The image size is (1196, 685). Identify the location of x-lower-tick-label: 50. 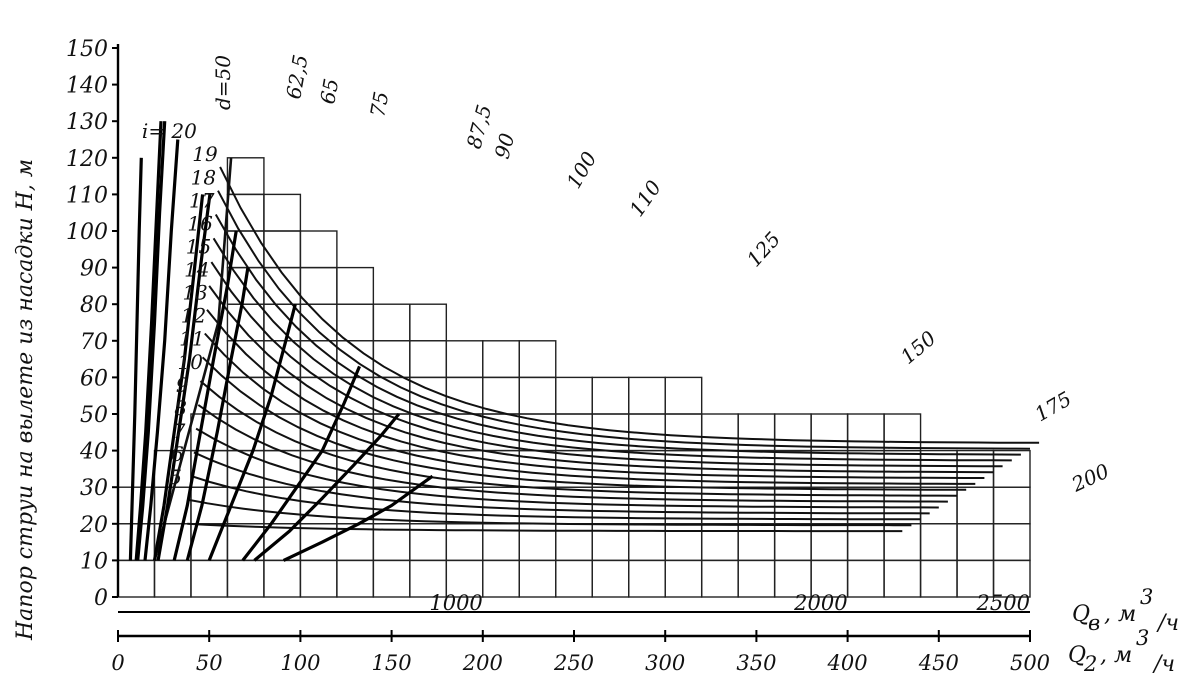
(209, 663).